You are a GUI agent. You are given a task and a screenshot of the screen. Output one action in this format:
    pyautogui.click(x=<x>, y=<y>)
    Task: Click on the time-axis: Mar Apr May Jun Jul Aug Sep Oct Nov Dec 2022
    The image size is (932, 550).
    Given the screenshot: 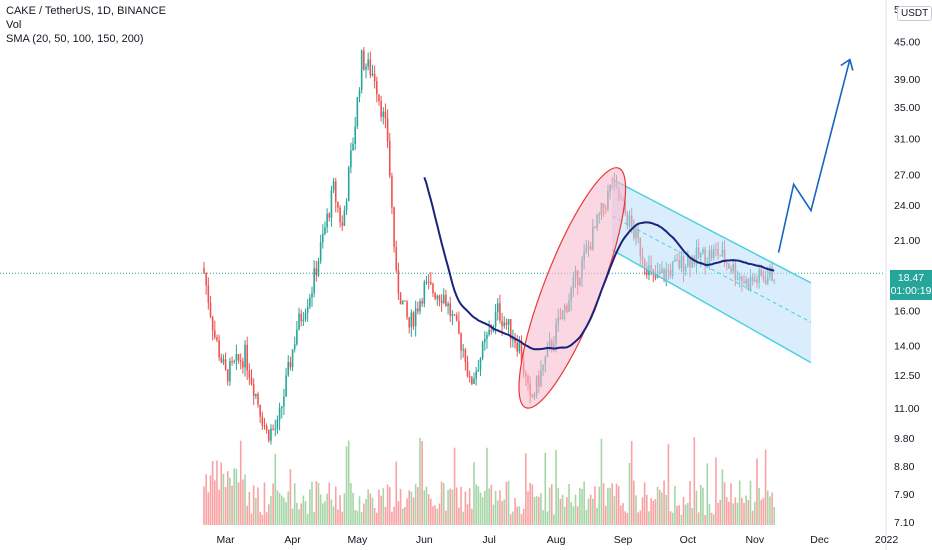 What is the action you would take?
    pyautogui.click(x=558, y=540)
    